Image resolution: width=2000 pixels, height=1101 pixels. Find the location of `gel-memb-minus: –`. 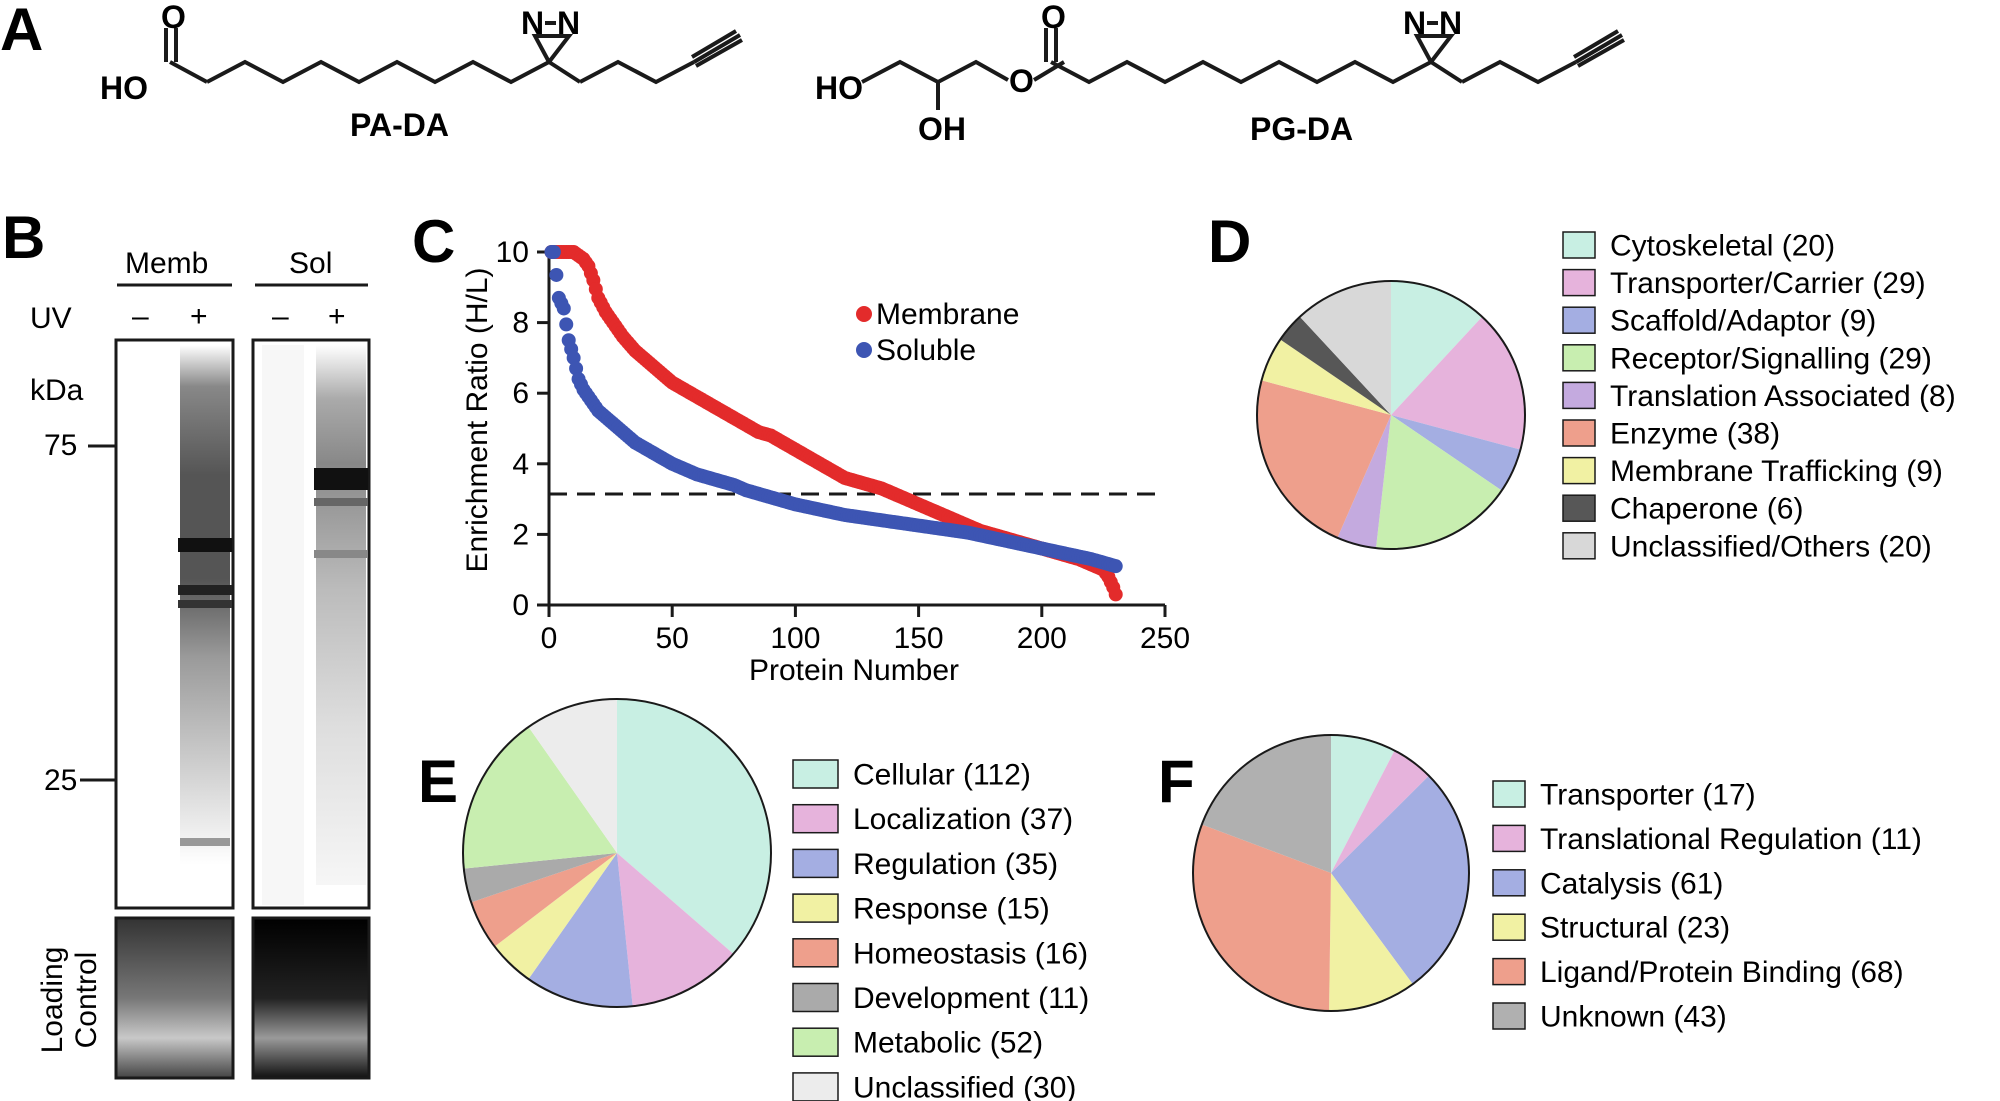

gel-memb-minus: – is located at coordinates (140, 316).